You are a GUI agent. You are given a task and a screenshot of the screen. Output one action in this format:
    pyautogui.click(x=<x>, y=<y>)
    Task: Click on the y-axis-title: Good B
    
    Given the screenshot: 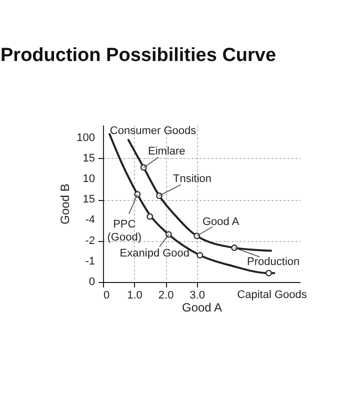 What is the action you would take?
    pyautogui.click(x=65, y=204)
    